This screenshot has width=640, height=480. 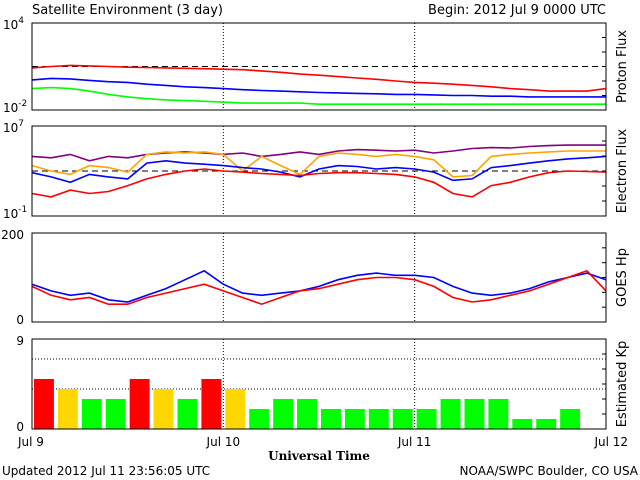 What do you see at coordinates (127, 10) in the screenshot?
I see `chart-title: Satellite Environment (3 day)` at bounding box center [127, 10].